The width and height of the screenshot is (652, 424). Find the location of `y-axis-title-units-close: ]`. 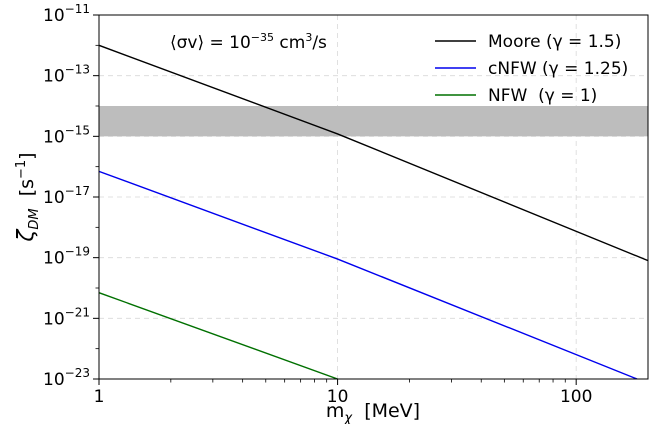

y-axis-title-units-close: ] is located at coordinates (27, 155).